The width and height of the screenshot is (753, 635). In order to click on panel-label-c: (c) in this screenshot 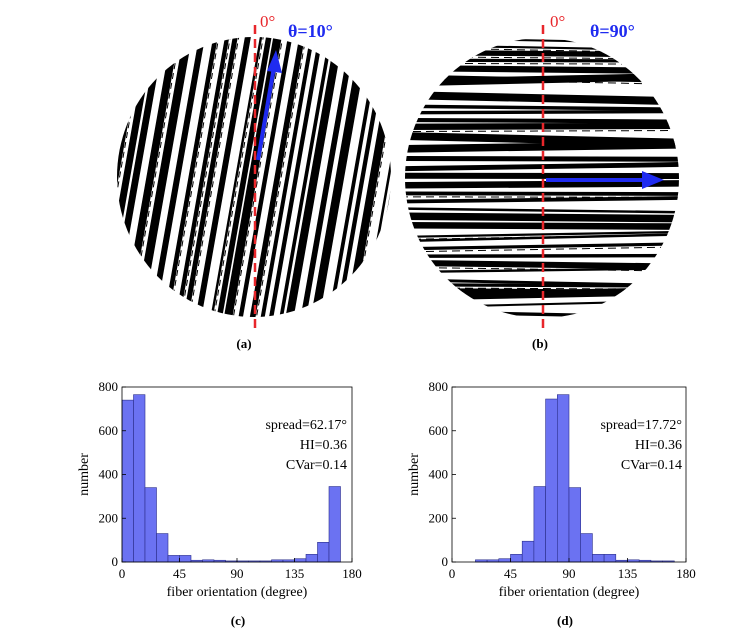, I will do `click(238, 620)`.